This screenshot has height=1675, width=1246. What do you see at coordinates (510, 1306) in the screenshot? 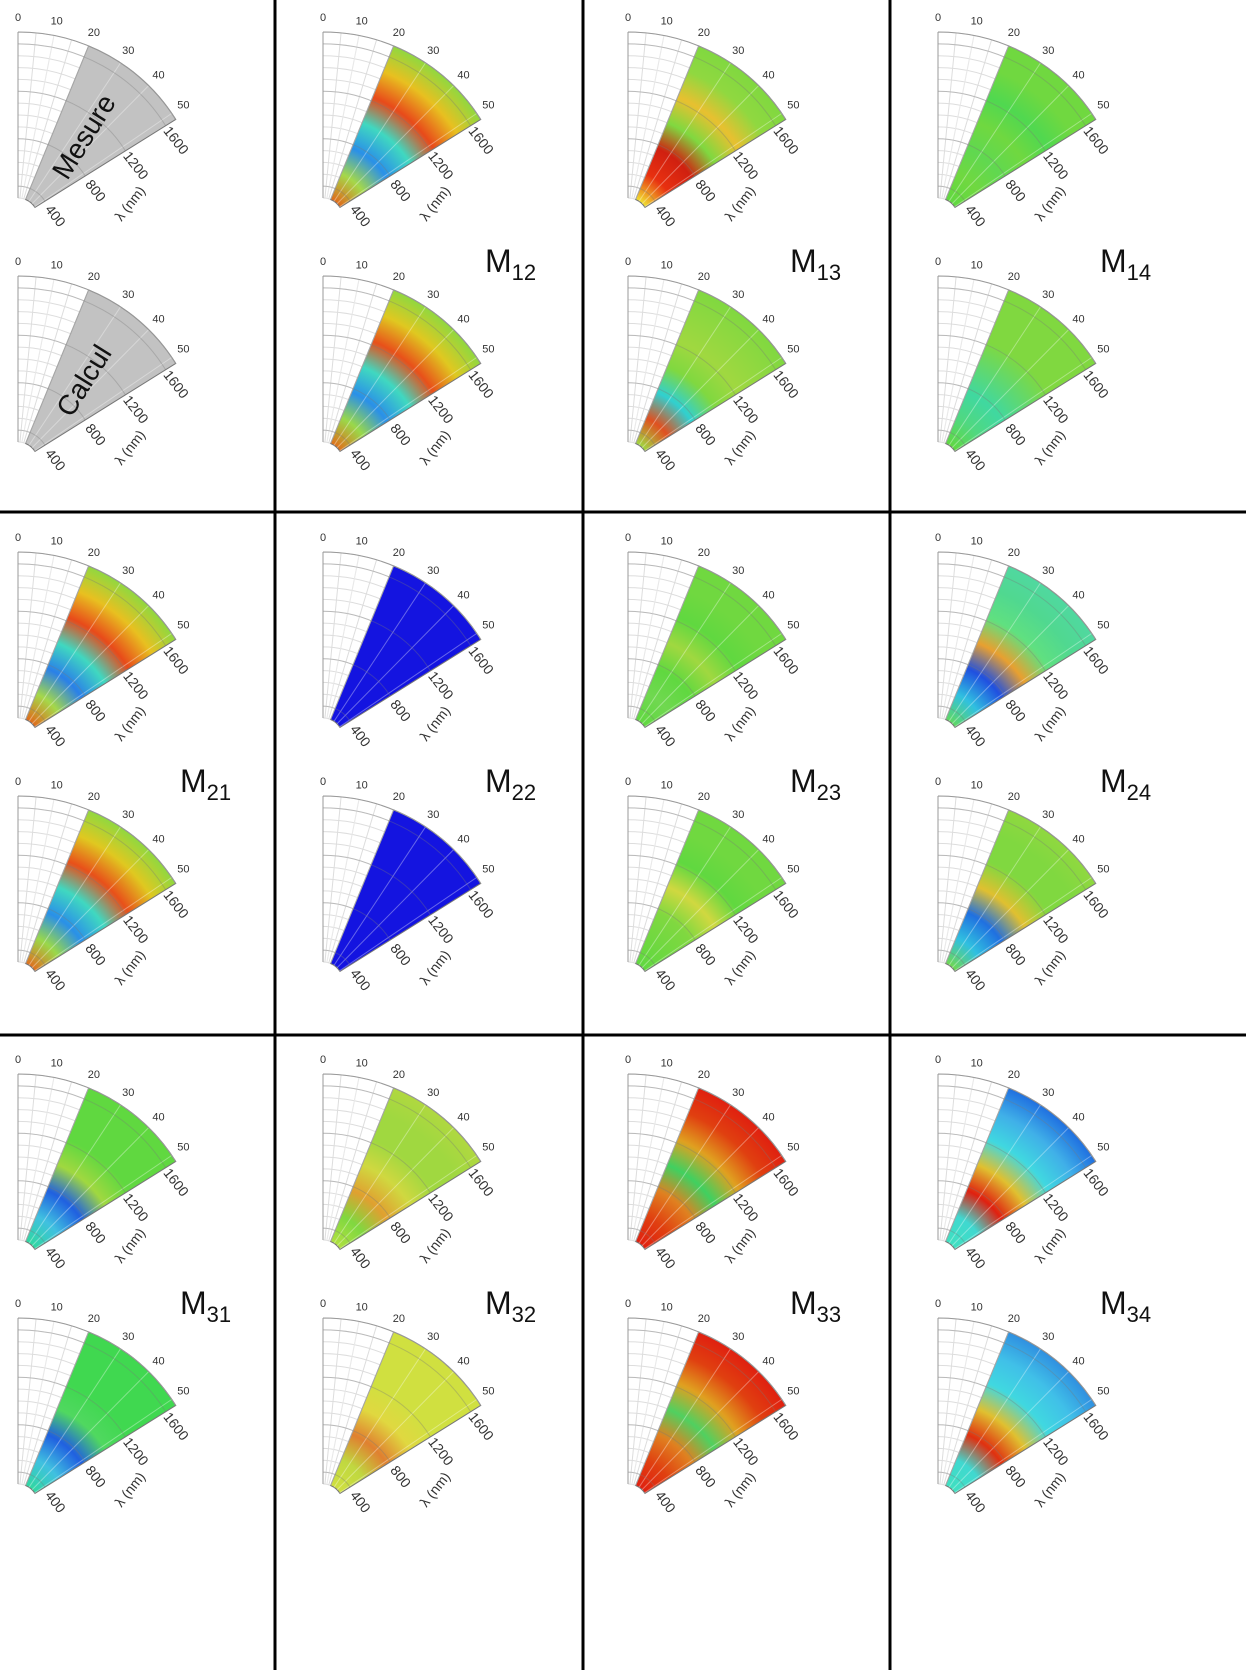
I see `panel-label: M32` at bounding box center [510, 1306].